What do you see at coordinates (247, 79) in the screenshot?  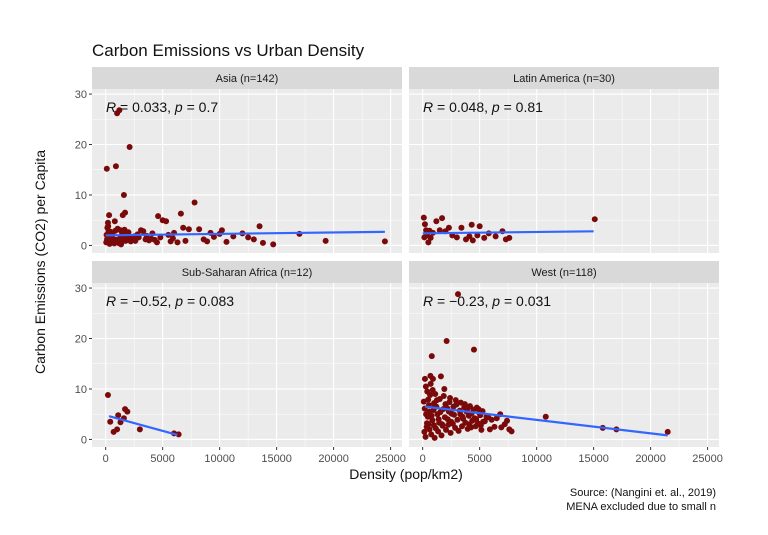 I see `strip-label-0: Asia (n=142)` at bounding box center [247, 79].